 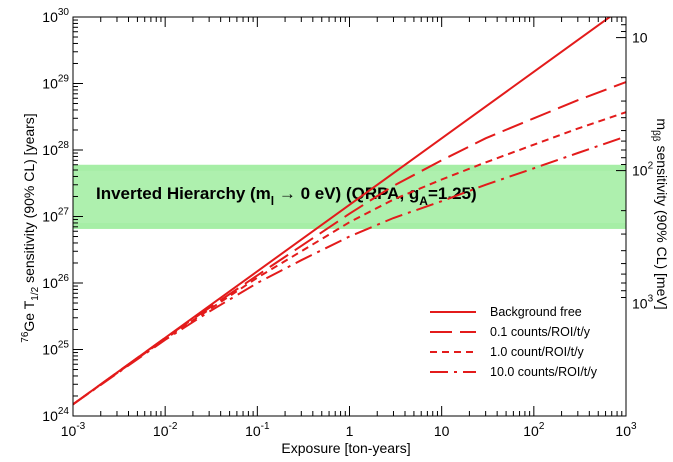 What do you see at coordinates (183, 193) in the screenshot?
I see `band-label-part-1: Inverted Hierarchy (m` at bounding box center [183, 193].